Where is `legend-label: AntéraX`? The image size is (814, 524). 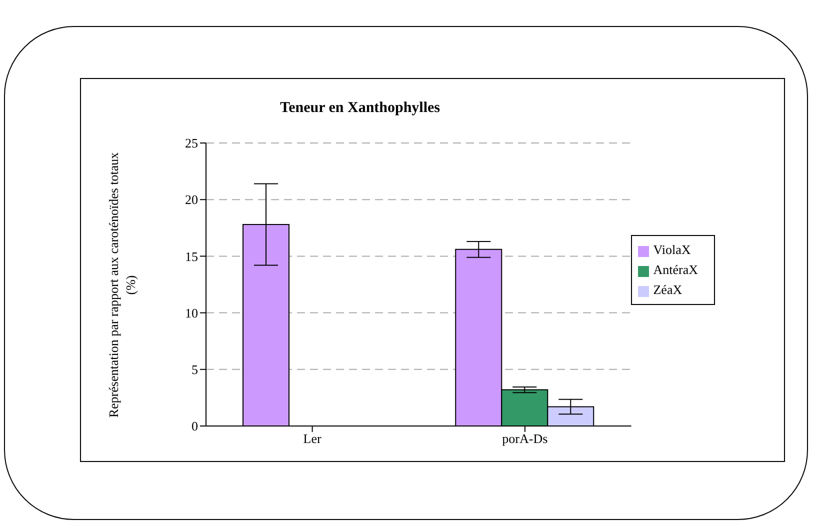
legend-label: AntéraX is located at coordinates (675, 269).